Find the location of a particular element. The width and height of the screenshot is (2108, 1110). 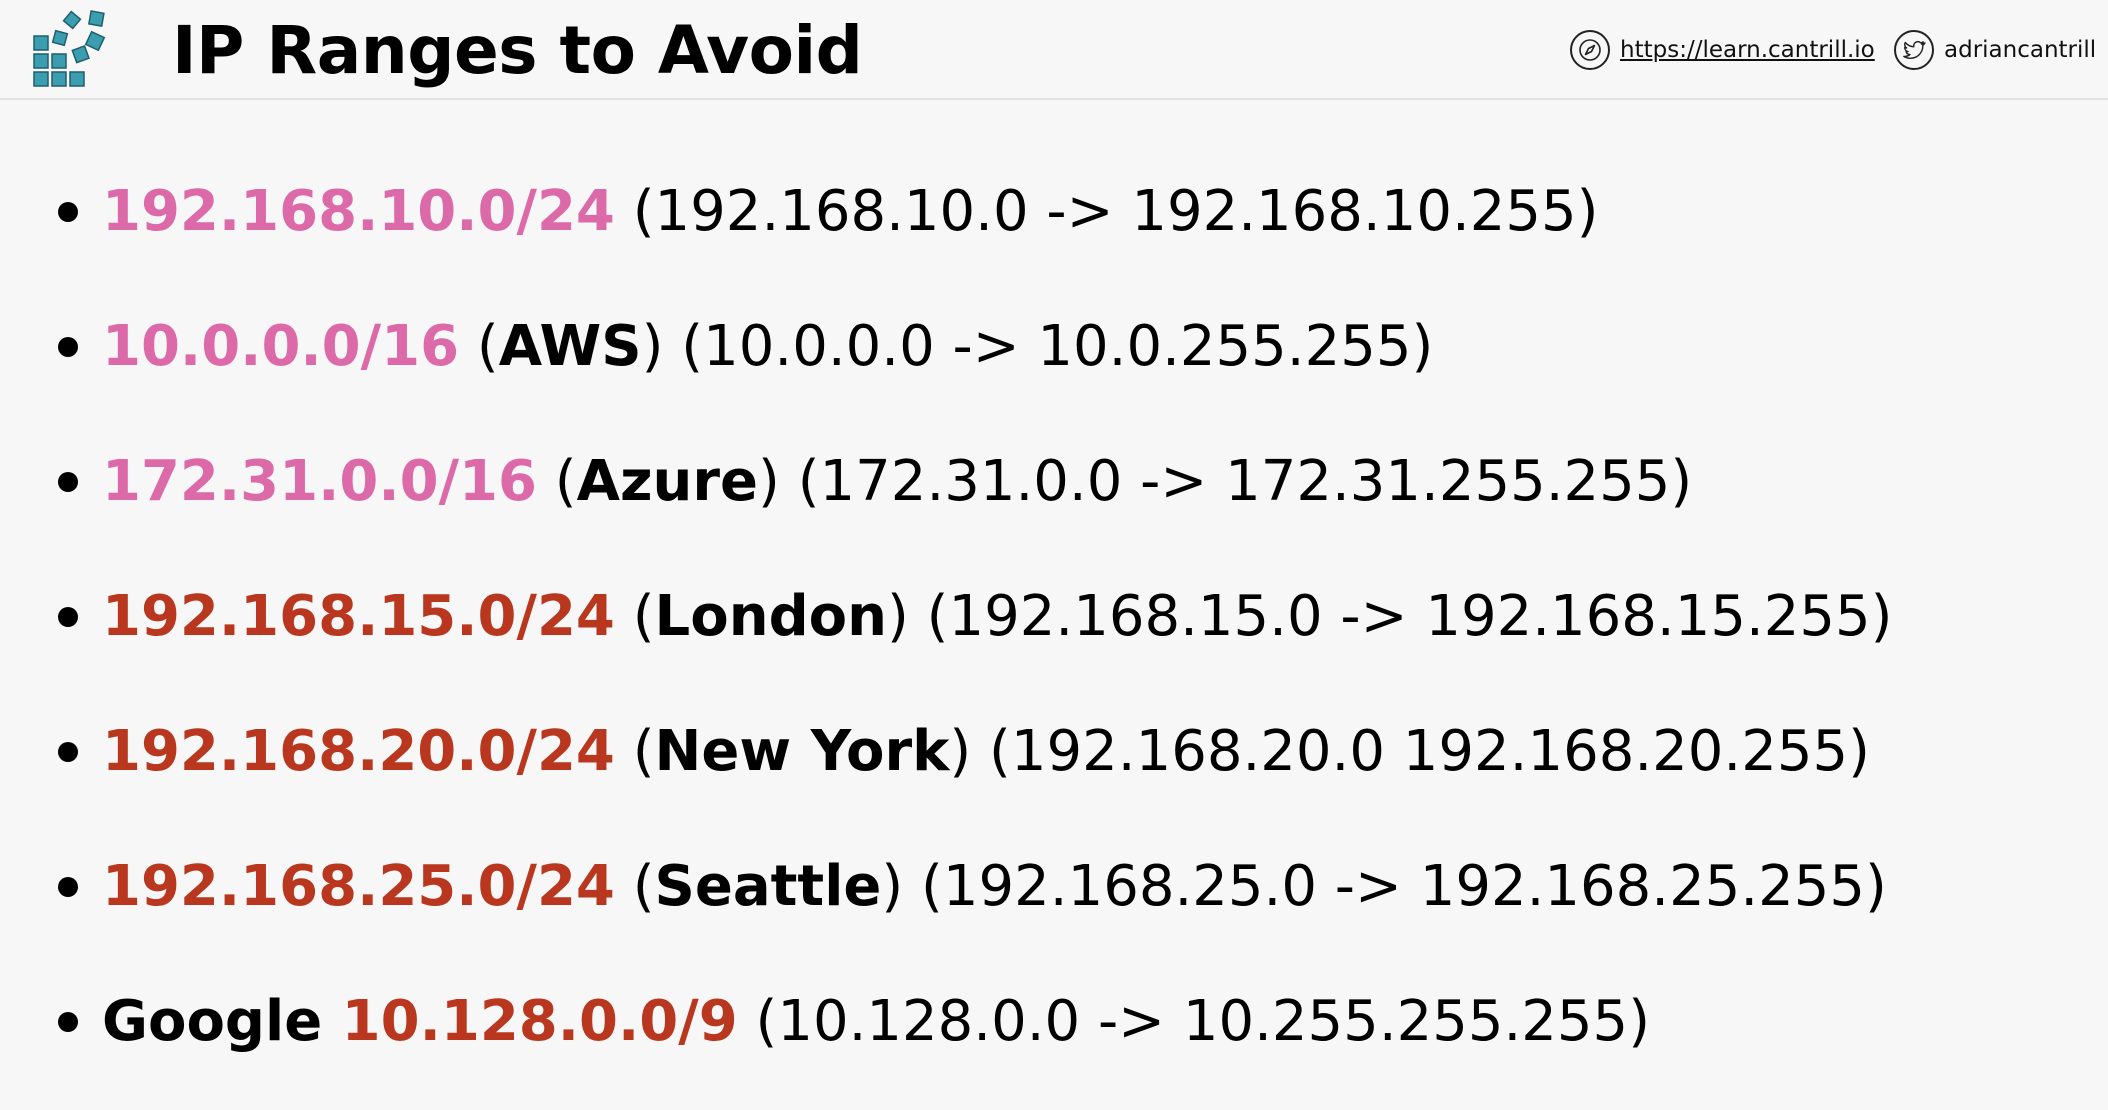

cidr-block: 192.168.10.0/24 is located at coordinates (358, 211).